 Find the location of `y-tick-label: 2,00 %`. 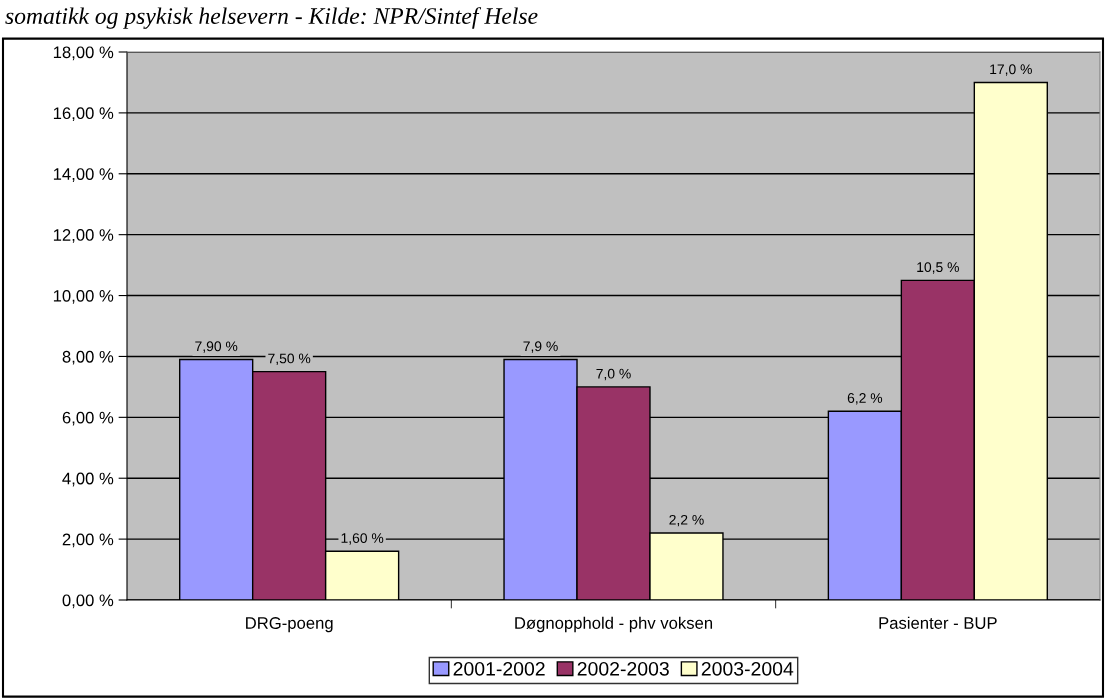

y-tick-label: 2,00 % is located at coordinates (88, 540).